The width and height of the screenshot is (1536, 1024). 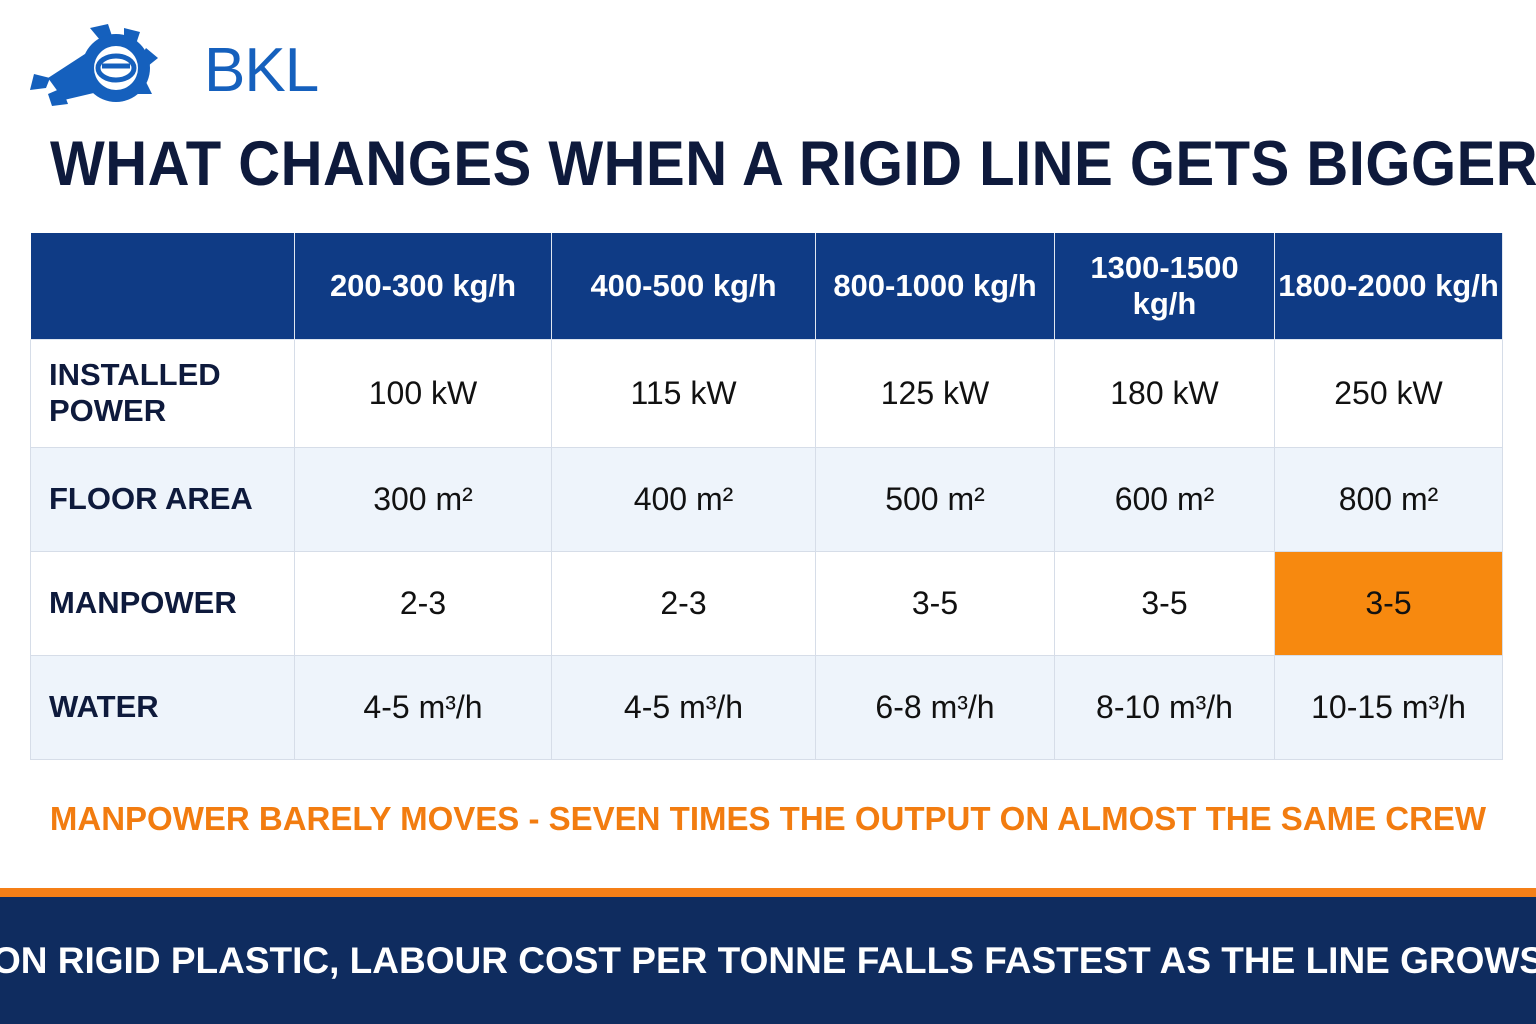 I want to click on table-cell: 180 kW, so click(x=1164, y=393).